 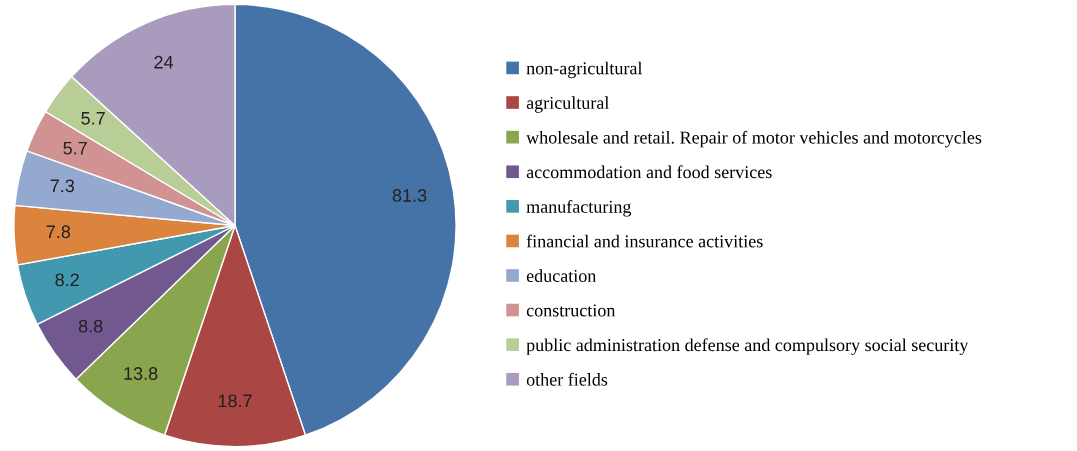 I want to click on legend-label: manufacturing, so click(x=579, y=208).